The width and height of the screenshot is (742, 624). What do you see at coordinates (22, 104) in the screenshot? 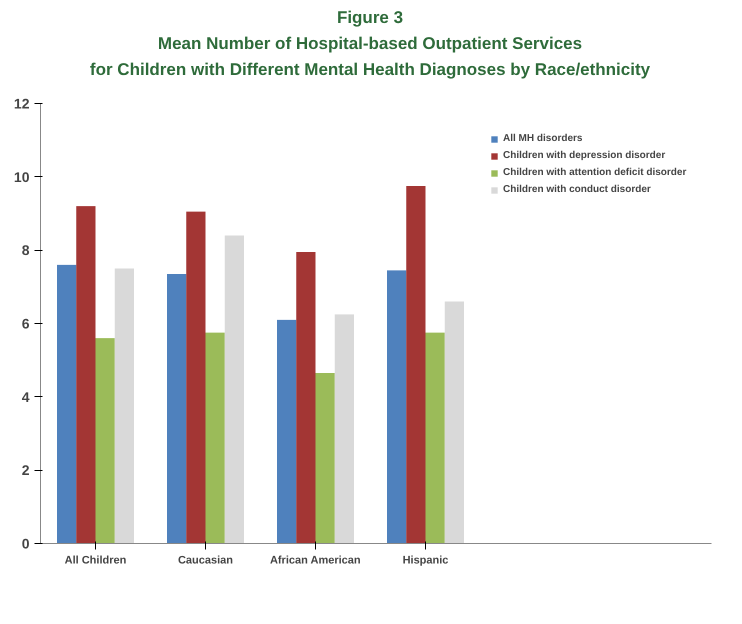
I see `y-tick-label: 12` at bounding box center [22, 104].